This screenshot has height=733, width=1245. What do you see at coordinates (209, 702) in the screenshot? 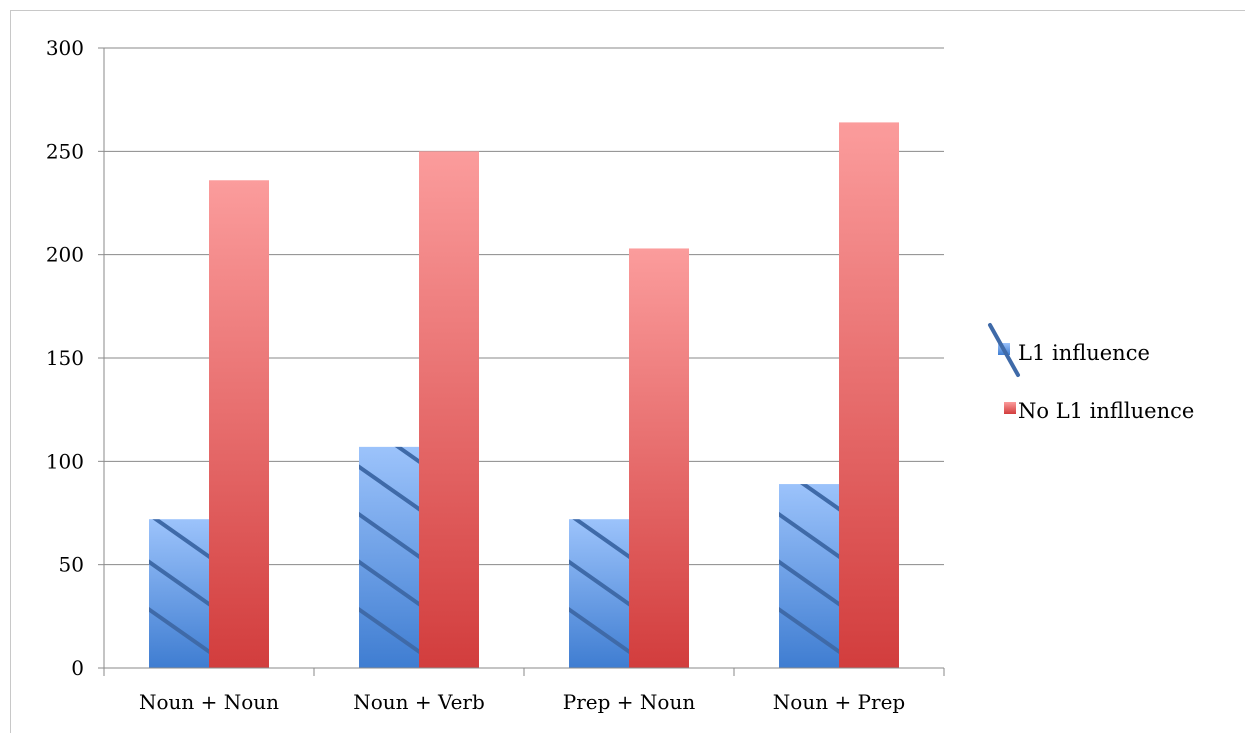
I see `x-tick-label: Noun + Noun` at bounding box center [209, 702].